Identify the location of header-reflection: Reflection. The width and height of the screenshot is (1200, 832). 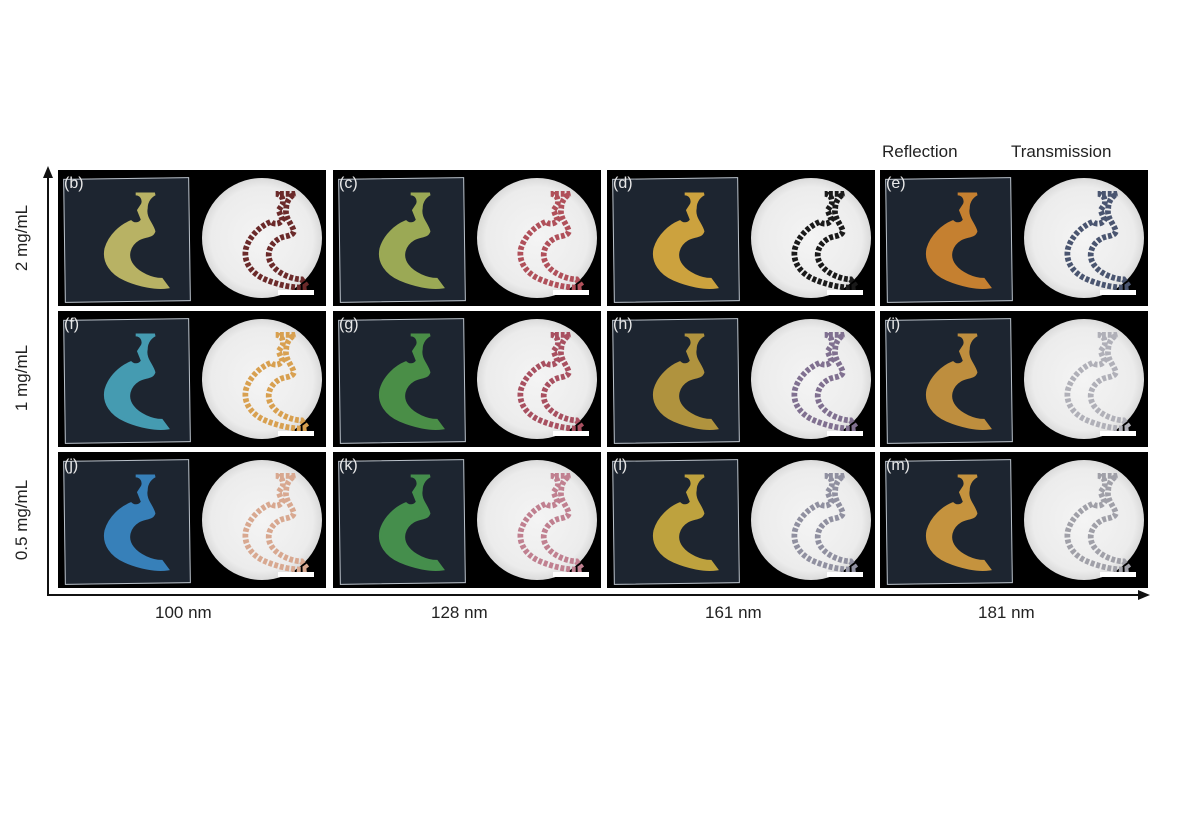
(920, 151).